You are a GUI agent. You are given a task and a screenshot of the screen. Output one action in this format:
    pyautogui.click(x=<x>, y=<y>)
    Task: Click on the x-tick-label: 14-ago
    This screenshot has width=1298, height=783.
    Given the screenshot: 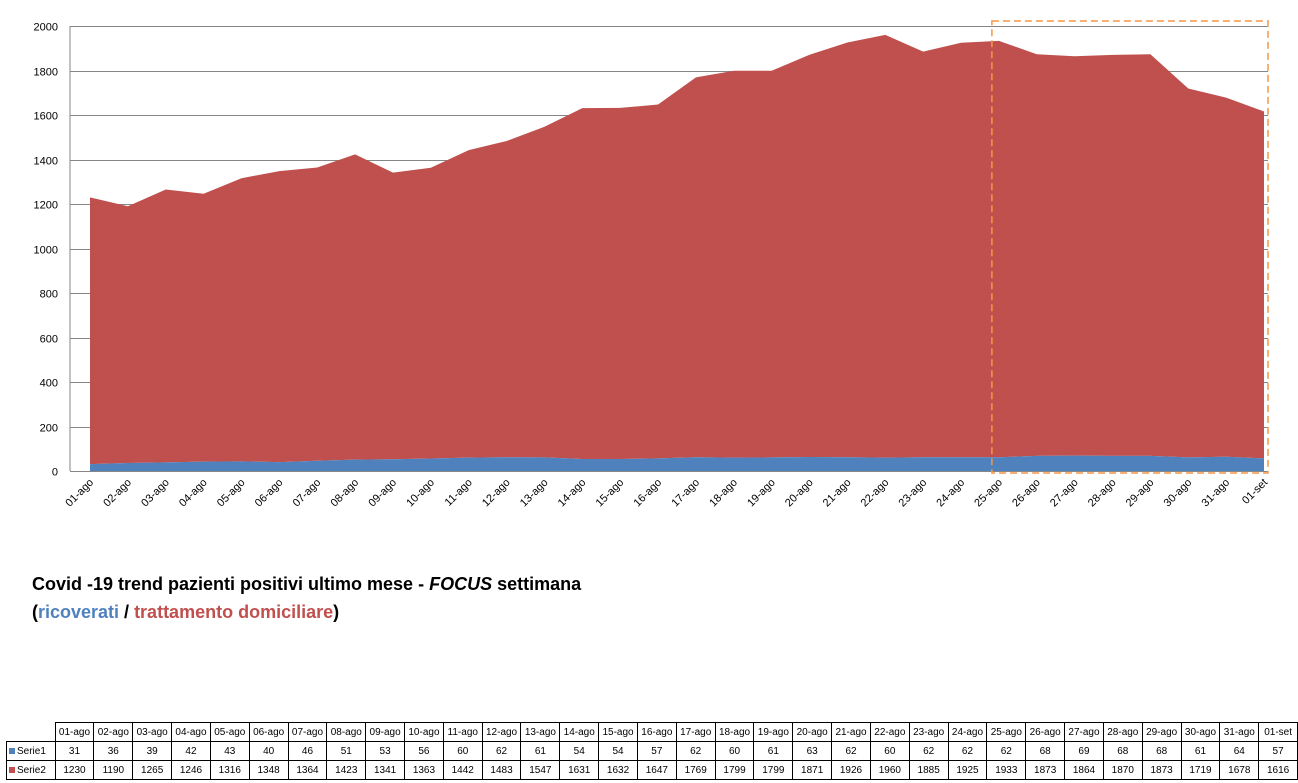 What is the action you would take?
    pyautogui.click(x=572, y=493)
    